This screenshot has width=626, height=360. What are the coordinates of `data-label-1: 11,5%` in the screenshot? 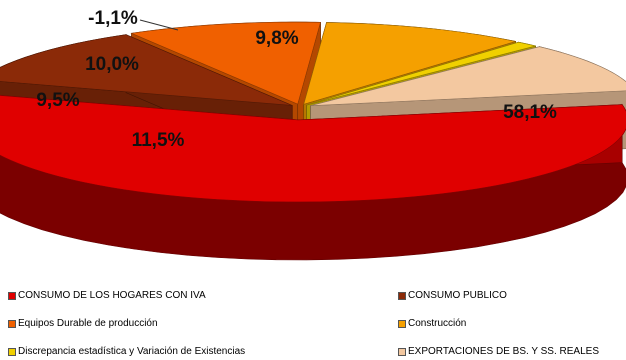 It's located at (158, 140).